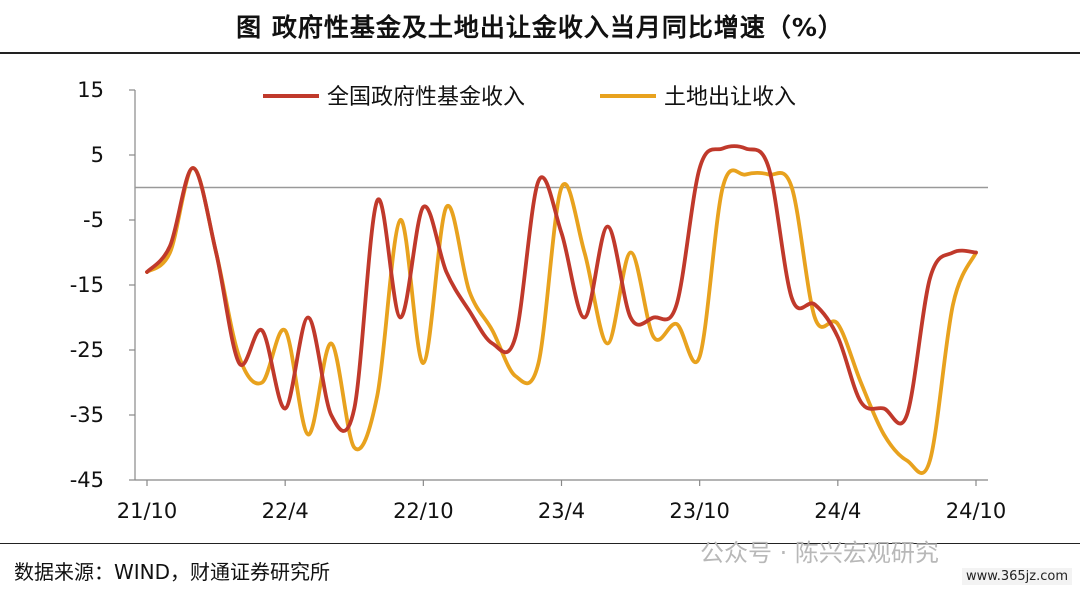  Describe the element at coordinates (819, 553) in the screenshot. I see `watermark: 公众号 · 陈兴宏观研究` at that location.